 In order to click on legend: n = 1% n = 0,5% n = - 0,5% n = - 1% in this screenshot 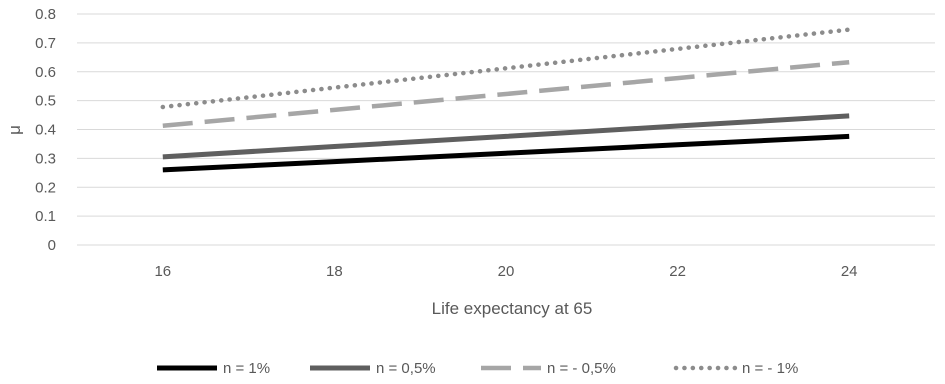, I will do `click(477, 368)`.